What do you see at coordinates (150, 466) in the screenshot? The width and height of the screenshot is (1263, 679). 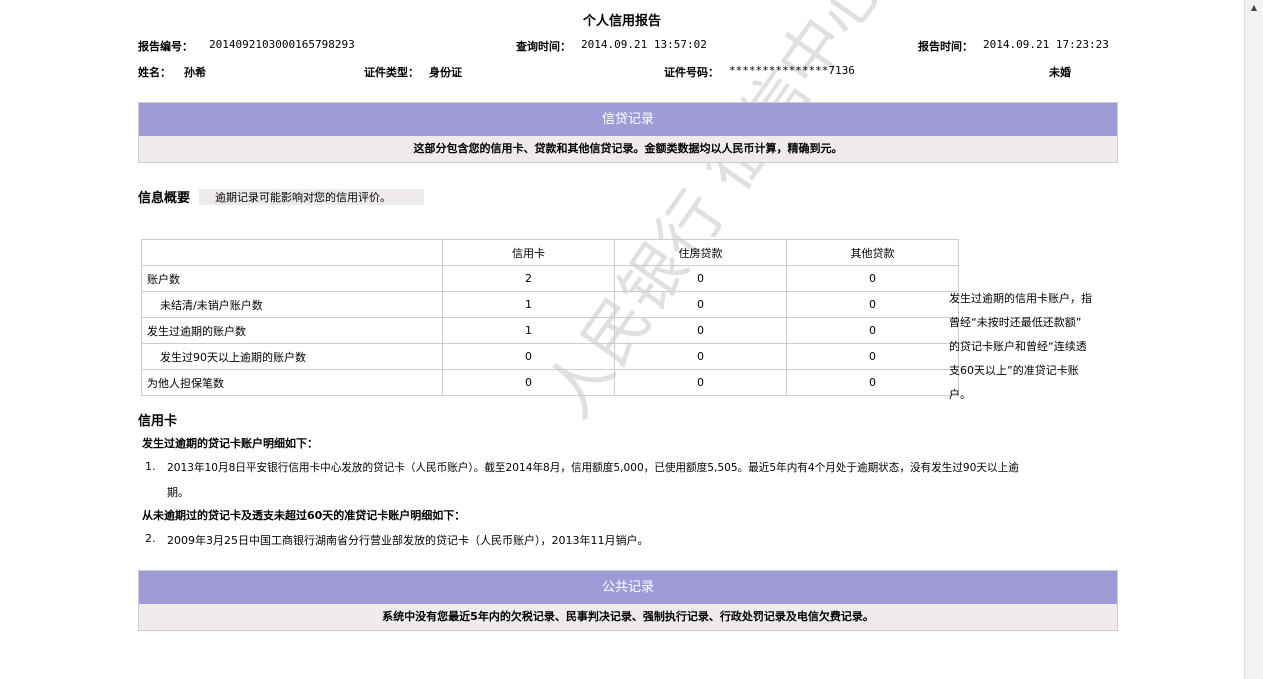 I see `item1-number: 1.` at bounding box center [150, 466].